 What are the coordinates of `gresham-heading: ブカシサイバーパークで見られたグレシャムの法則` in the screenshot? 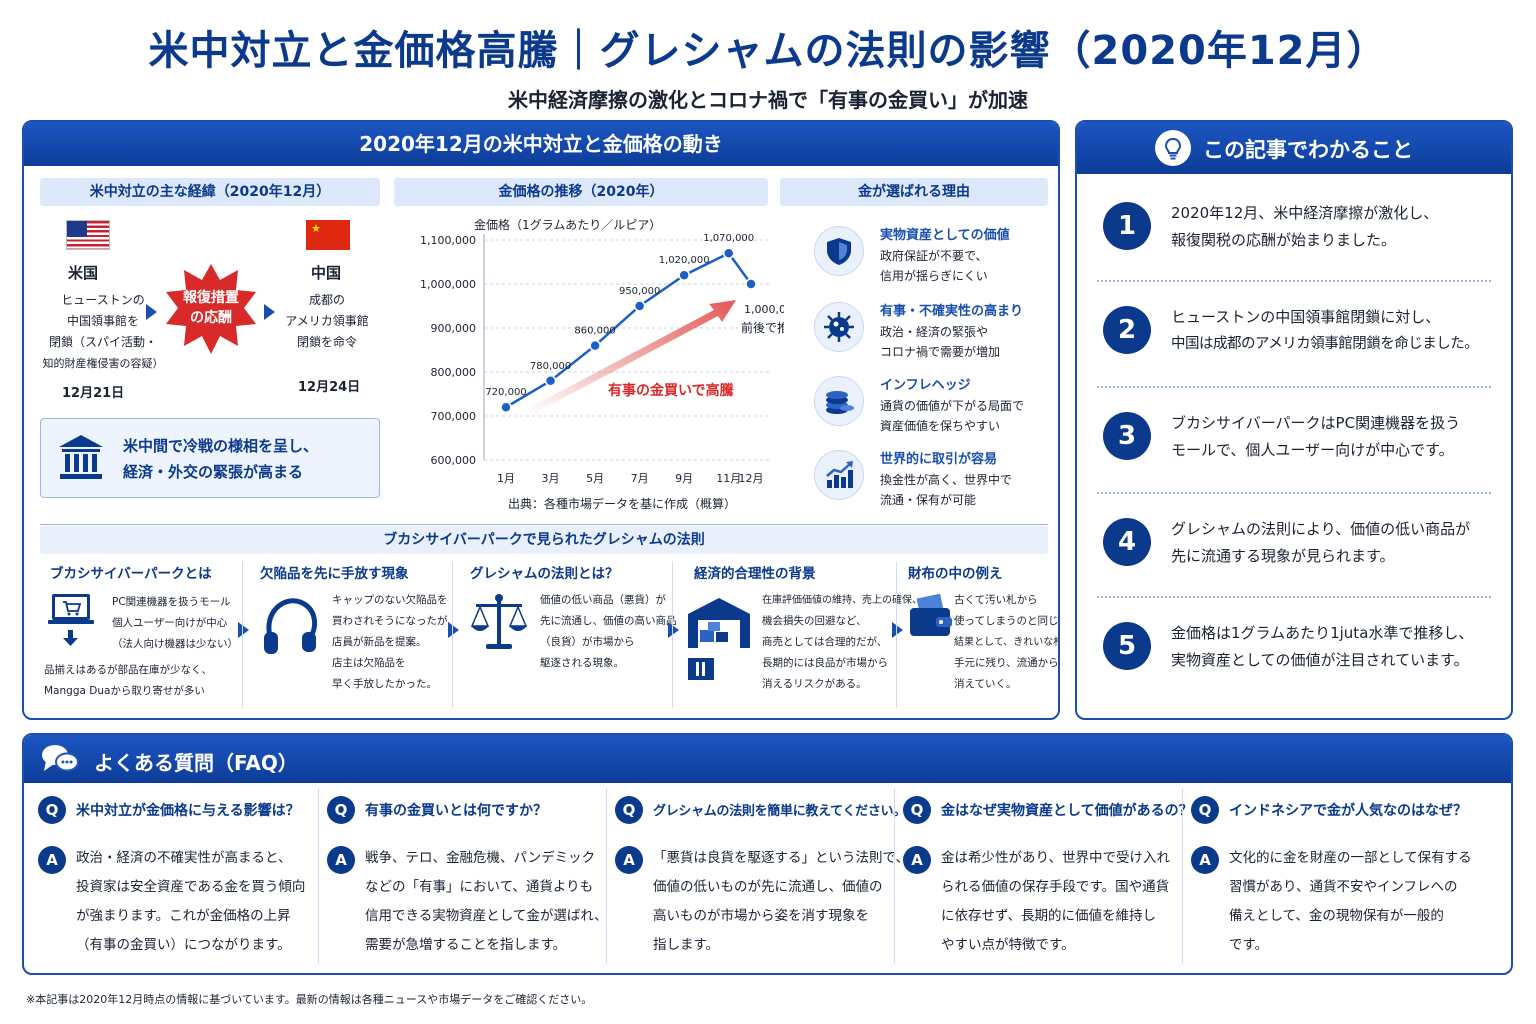 It's located at (544, 540).